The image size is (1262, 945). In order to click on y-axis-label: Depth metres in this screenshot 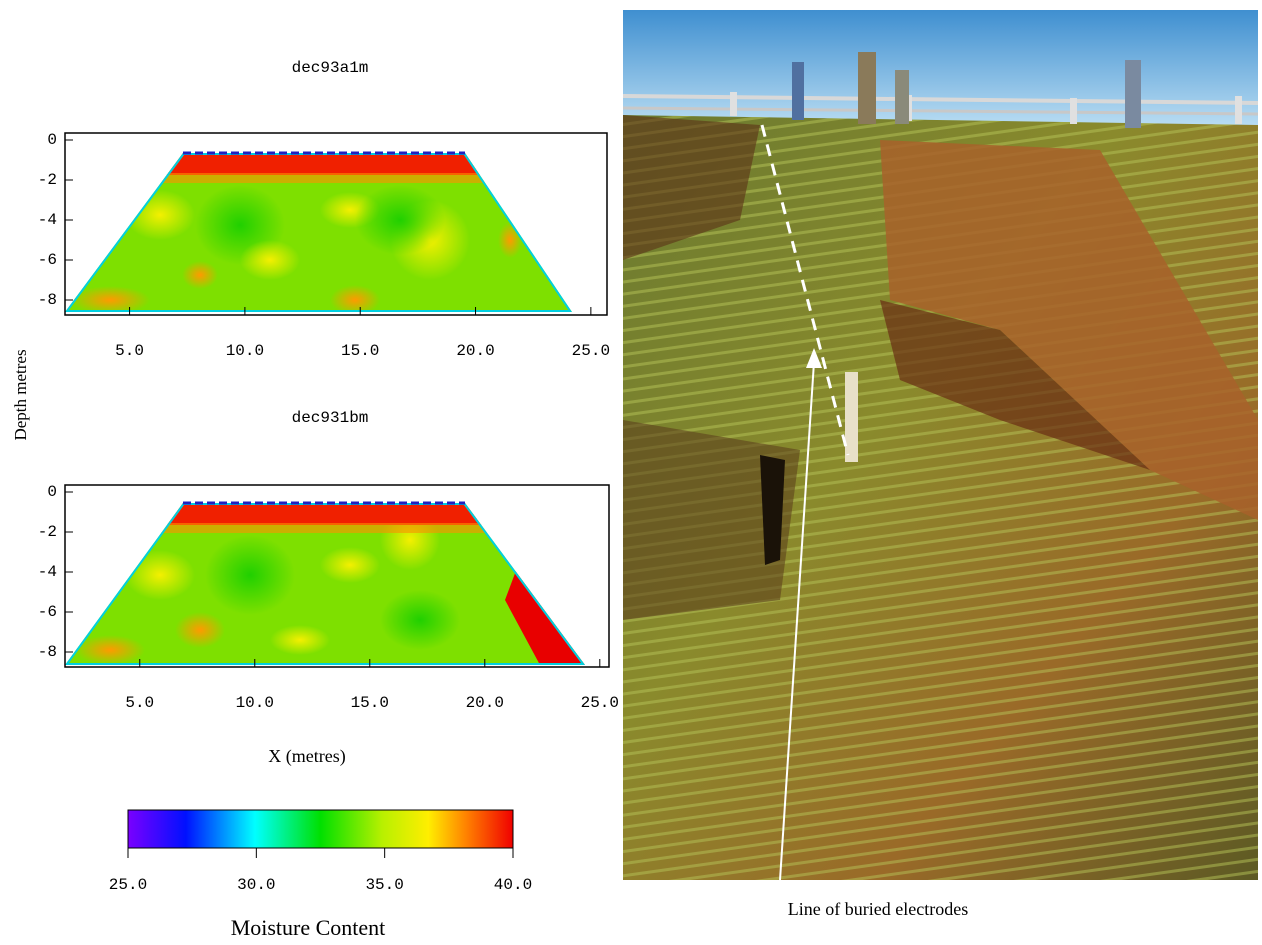, I will do `click(20, 394)`.